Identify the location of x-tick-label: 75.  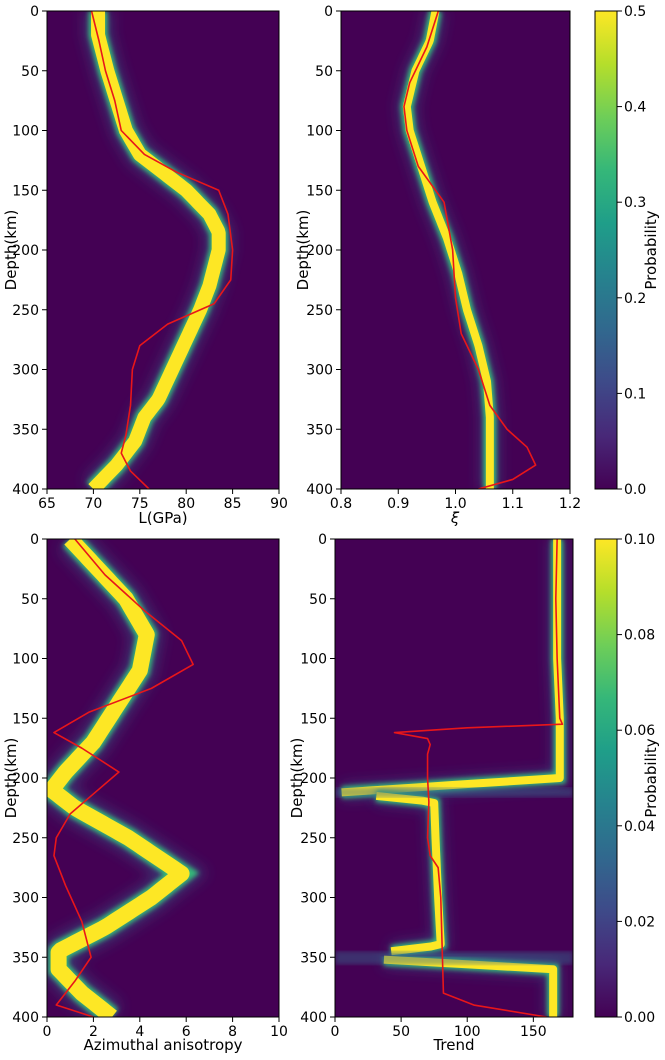
(140, 504).